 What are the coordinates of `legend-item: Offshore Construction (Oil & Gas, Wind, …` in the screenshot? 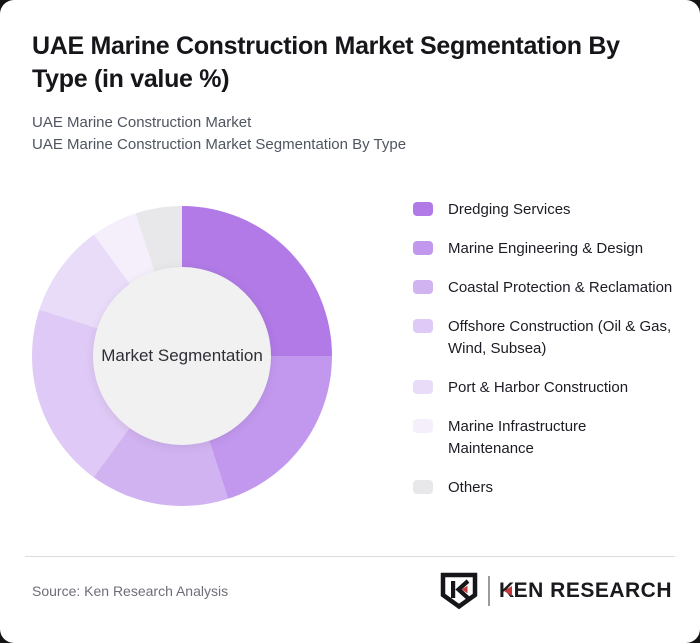 It's located at (544, 338).